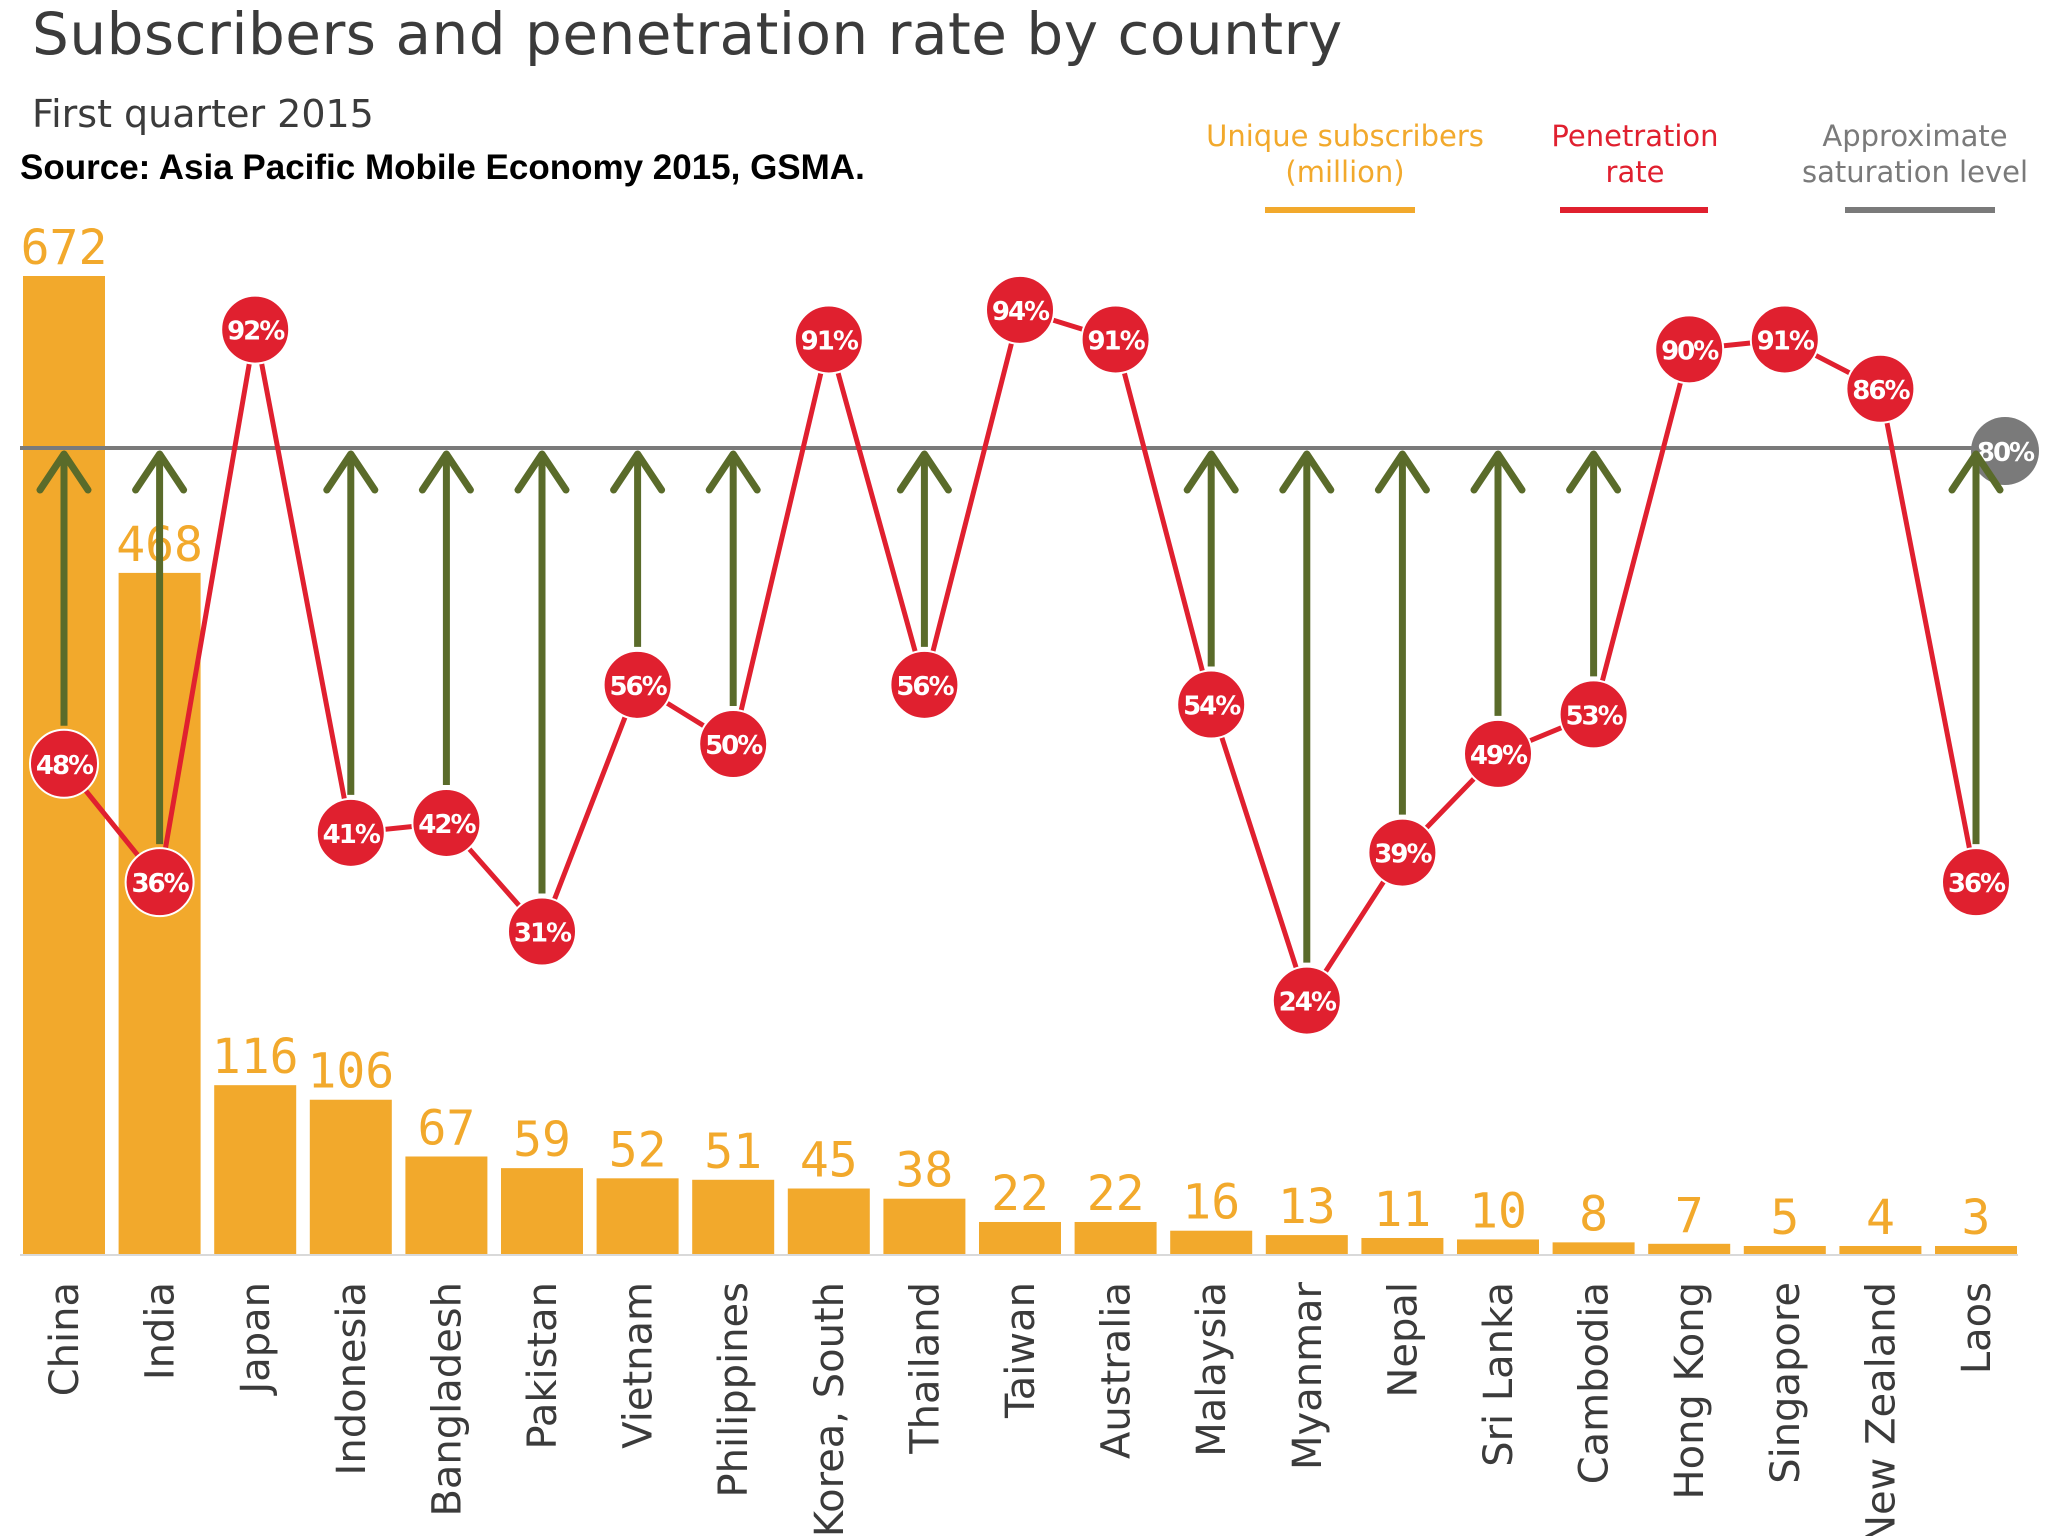 Image resolution: width=2048 pixels, height=1536 pixels. Describe the element at coordinates (1593, 1214) in the screenshot. I see `bar-value-label: 8` at that location.